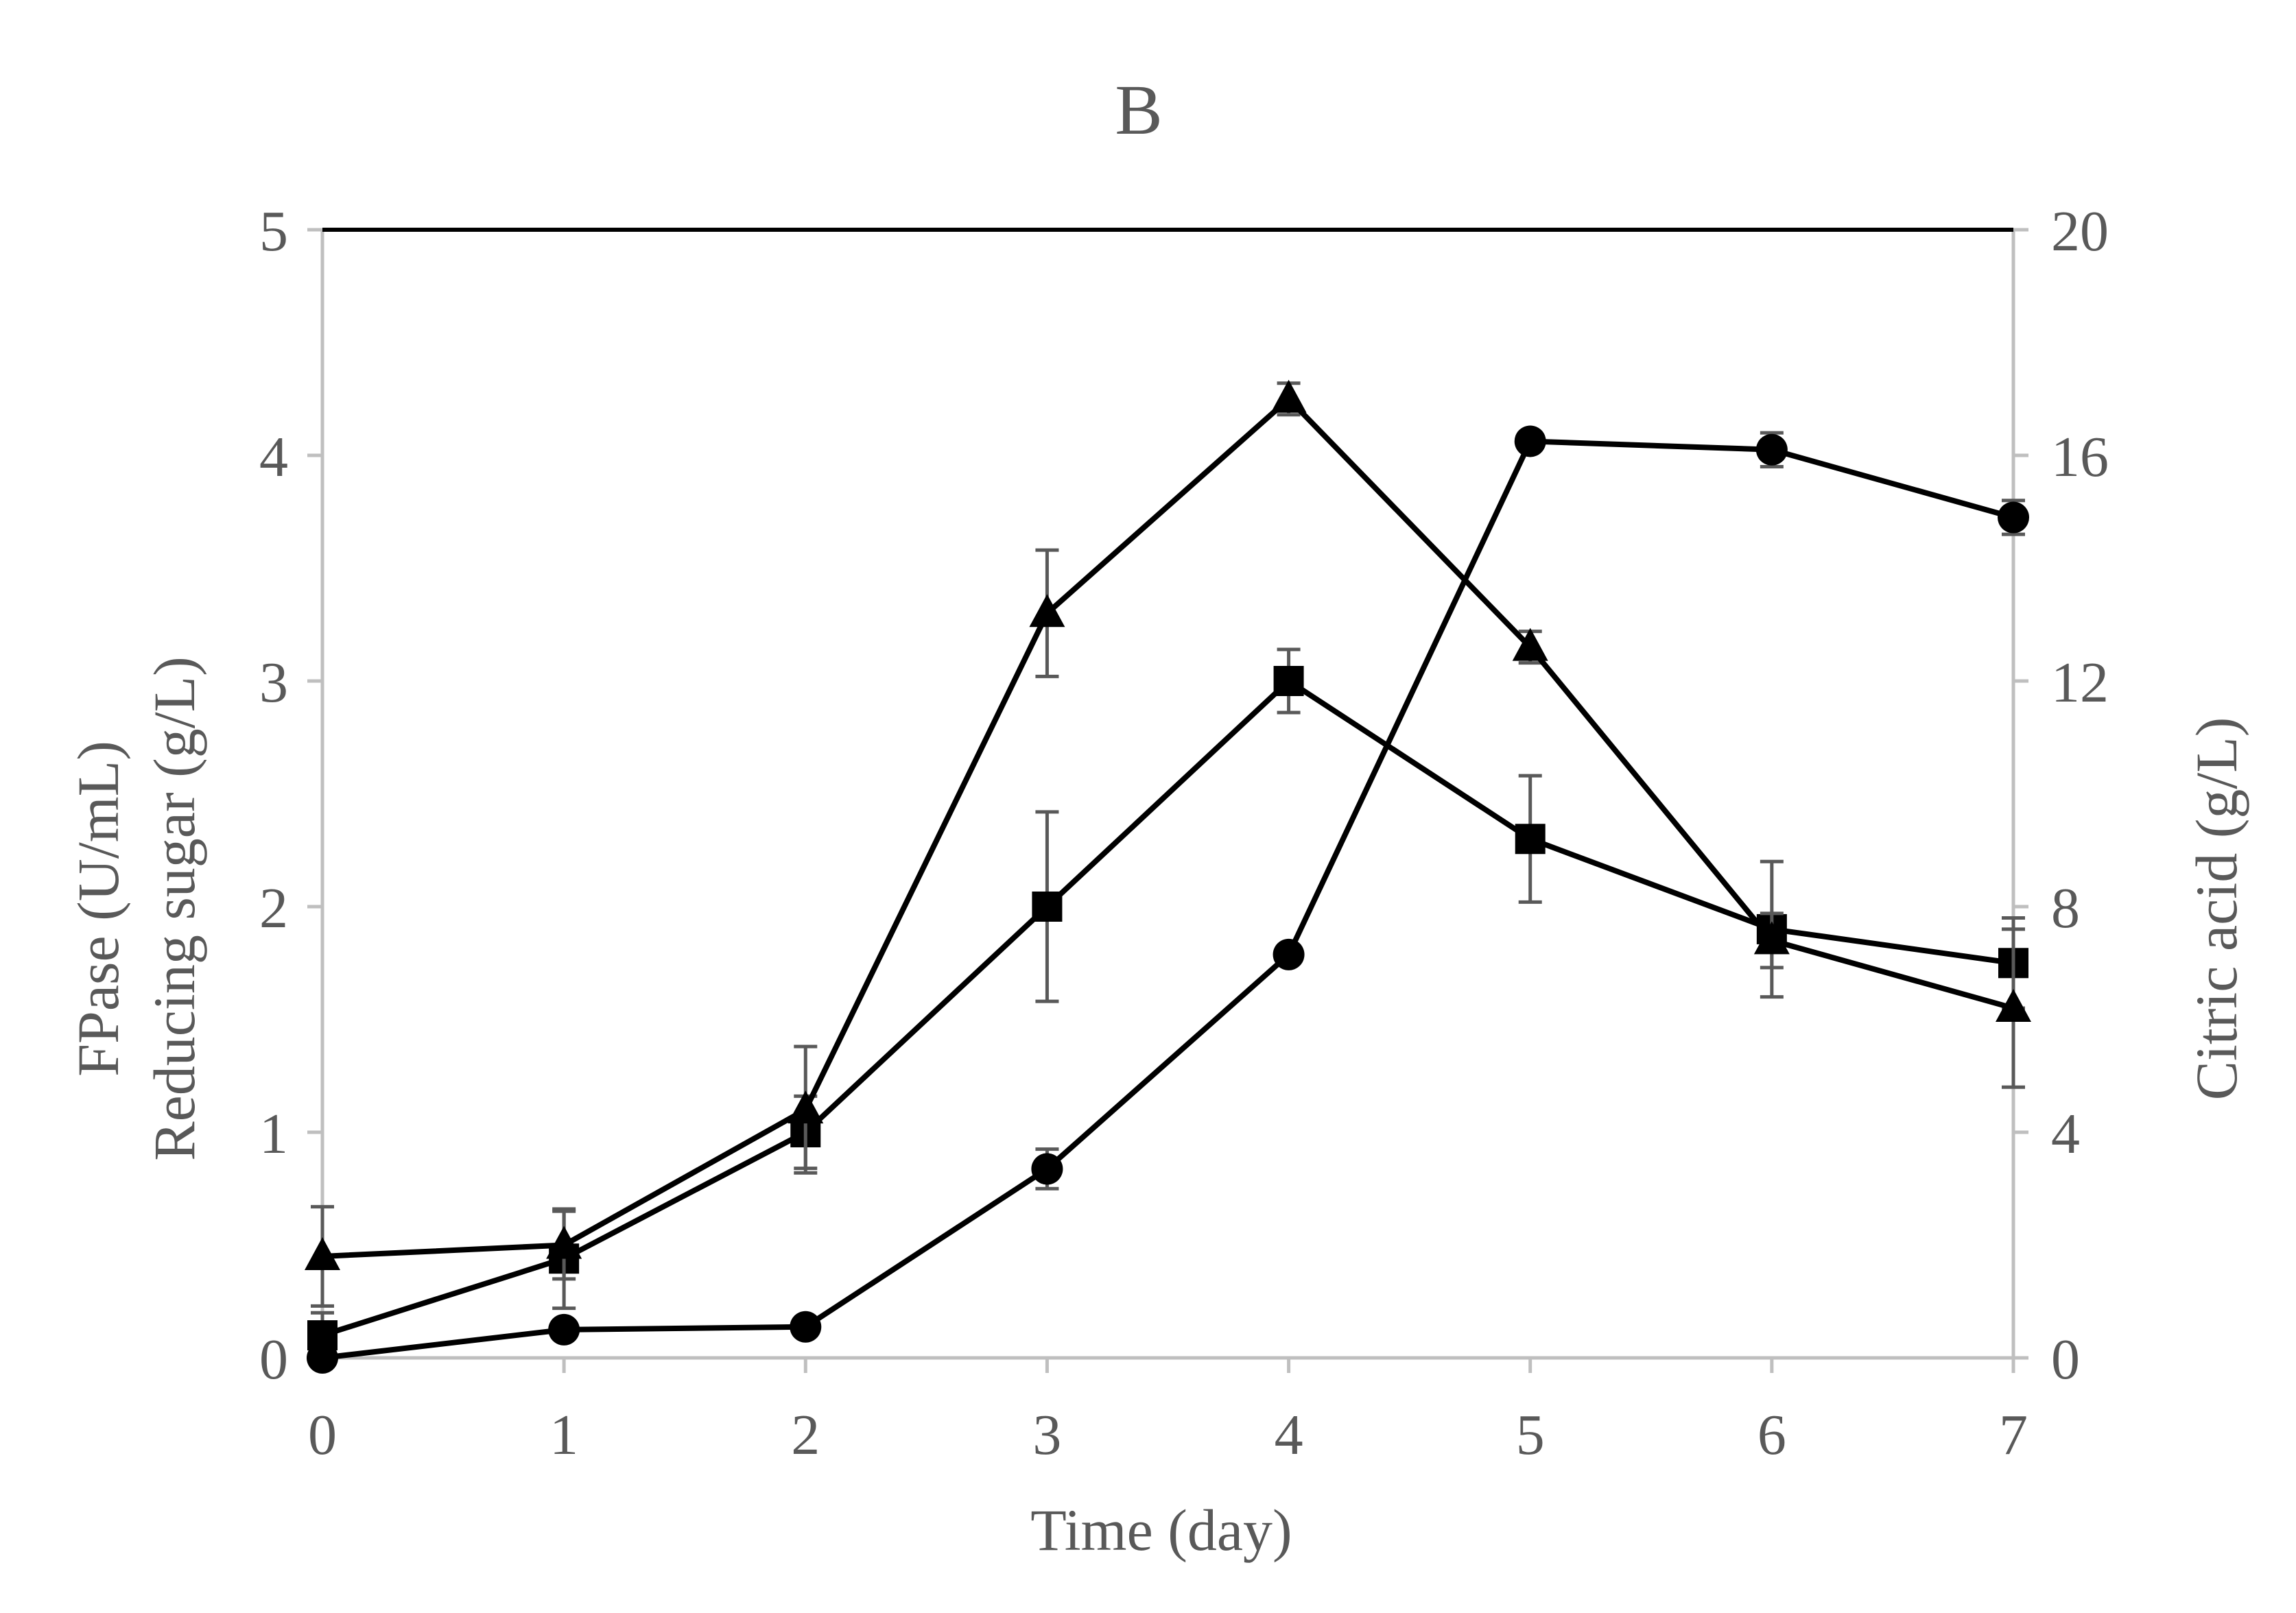  I want to click on y-left-tick-label: 1, so click(273, 1134).